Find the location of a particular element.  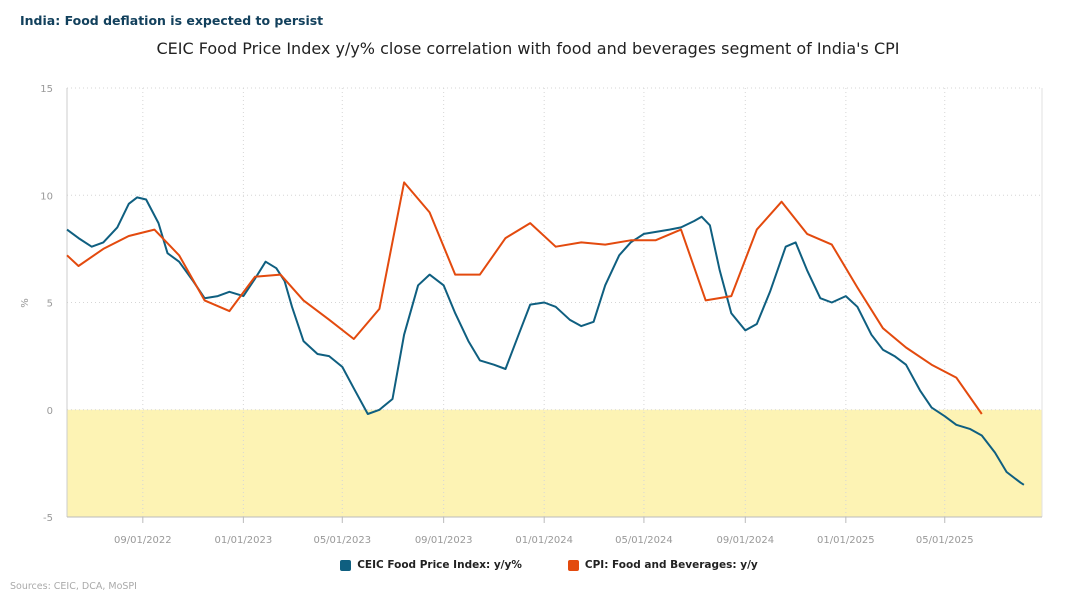

x-tick-label: 09/01/2024 is located at coordinates (745, 540).